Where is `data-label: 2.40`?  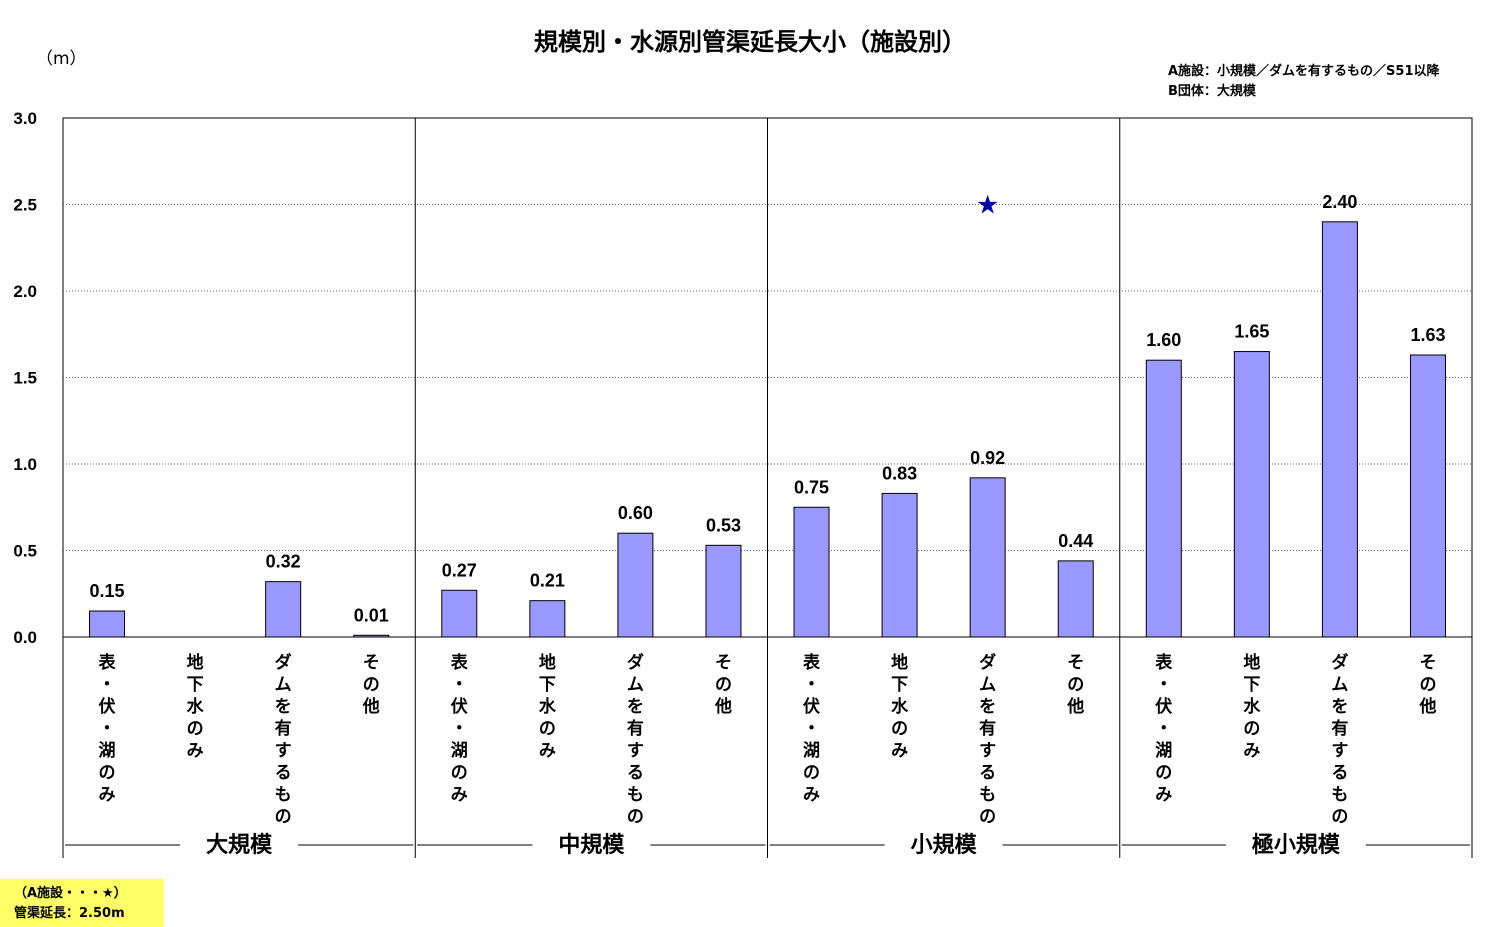 data-label: 2.40 is located at coordinates (1339, 202).